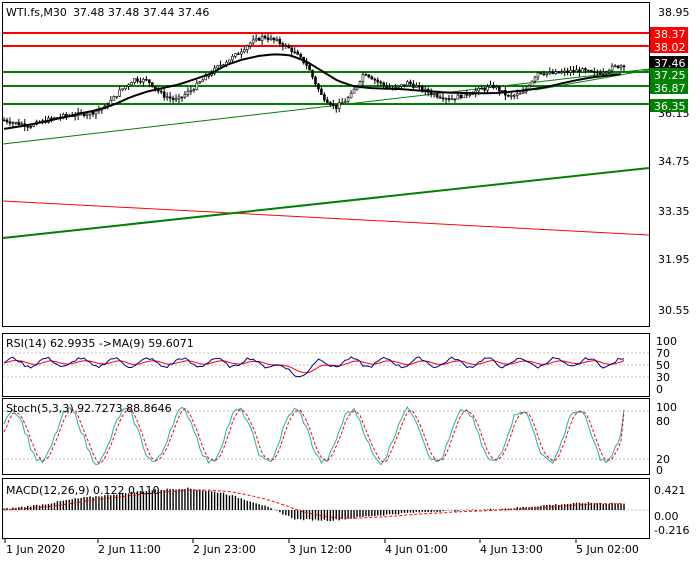 This screenshot has height=564, width=700. I want to click on time-label: 2 Jun 11:00, so click(129, 549).